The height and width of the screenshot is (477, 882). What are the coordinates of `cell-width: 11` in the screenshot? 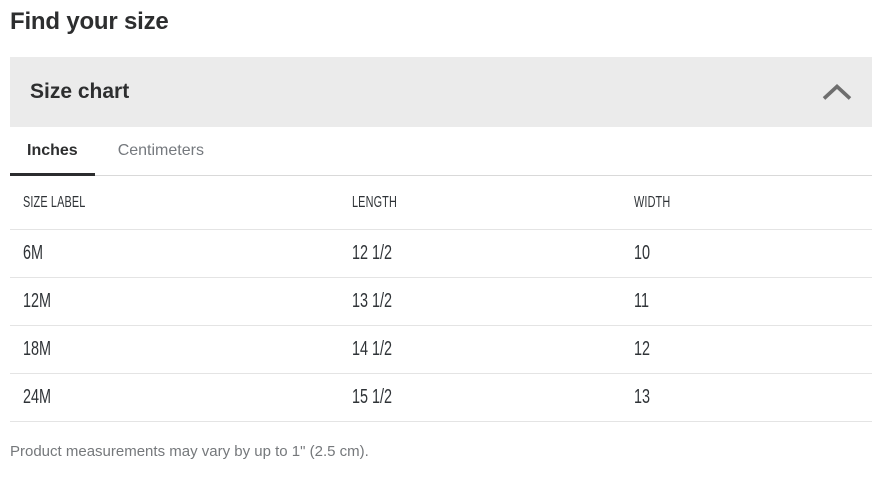 It's located at (641, 301).